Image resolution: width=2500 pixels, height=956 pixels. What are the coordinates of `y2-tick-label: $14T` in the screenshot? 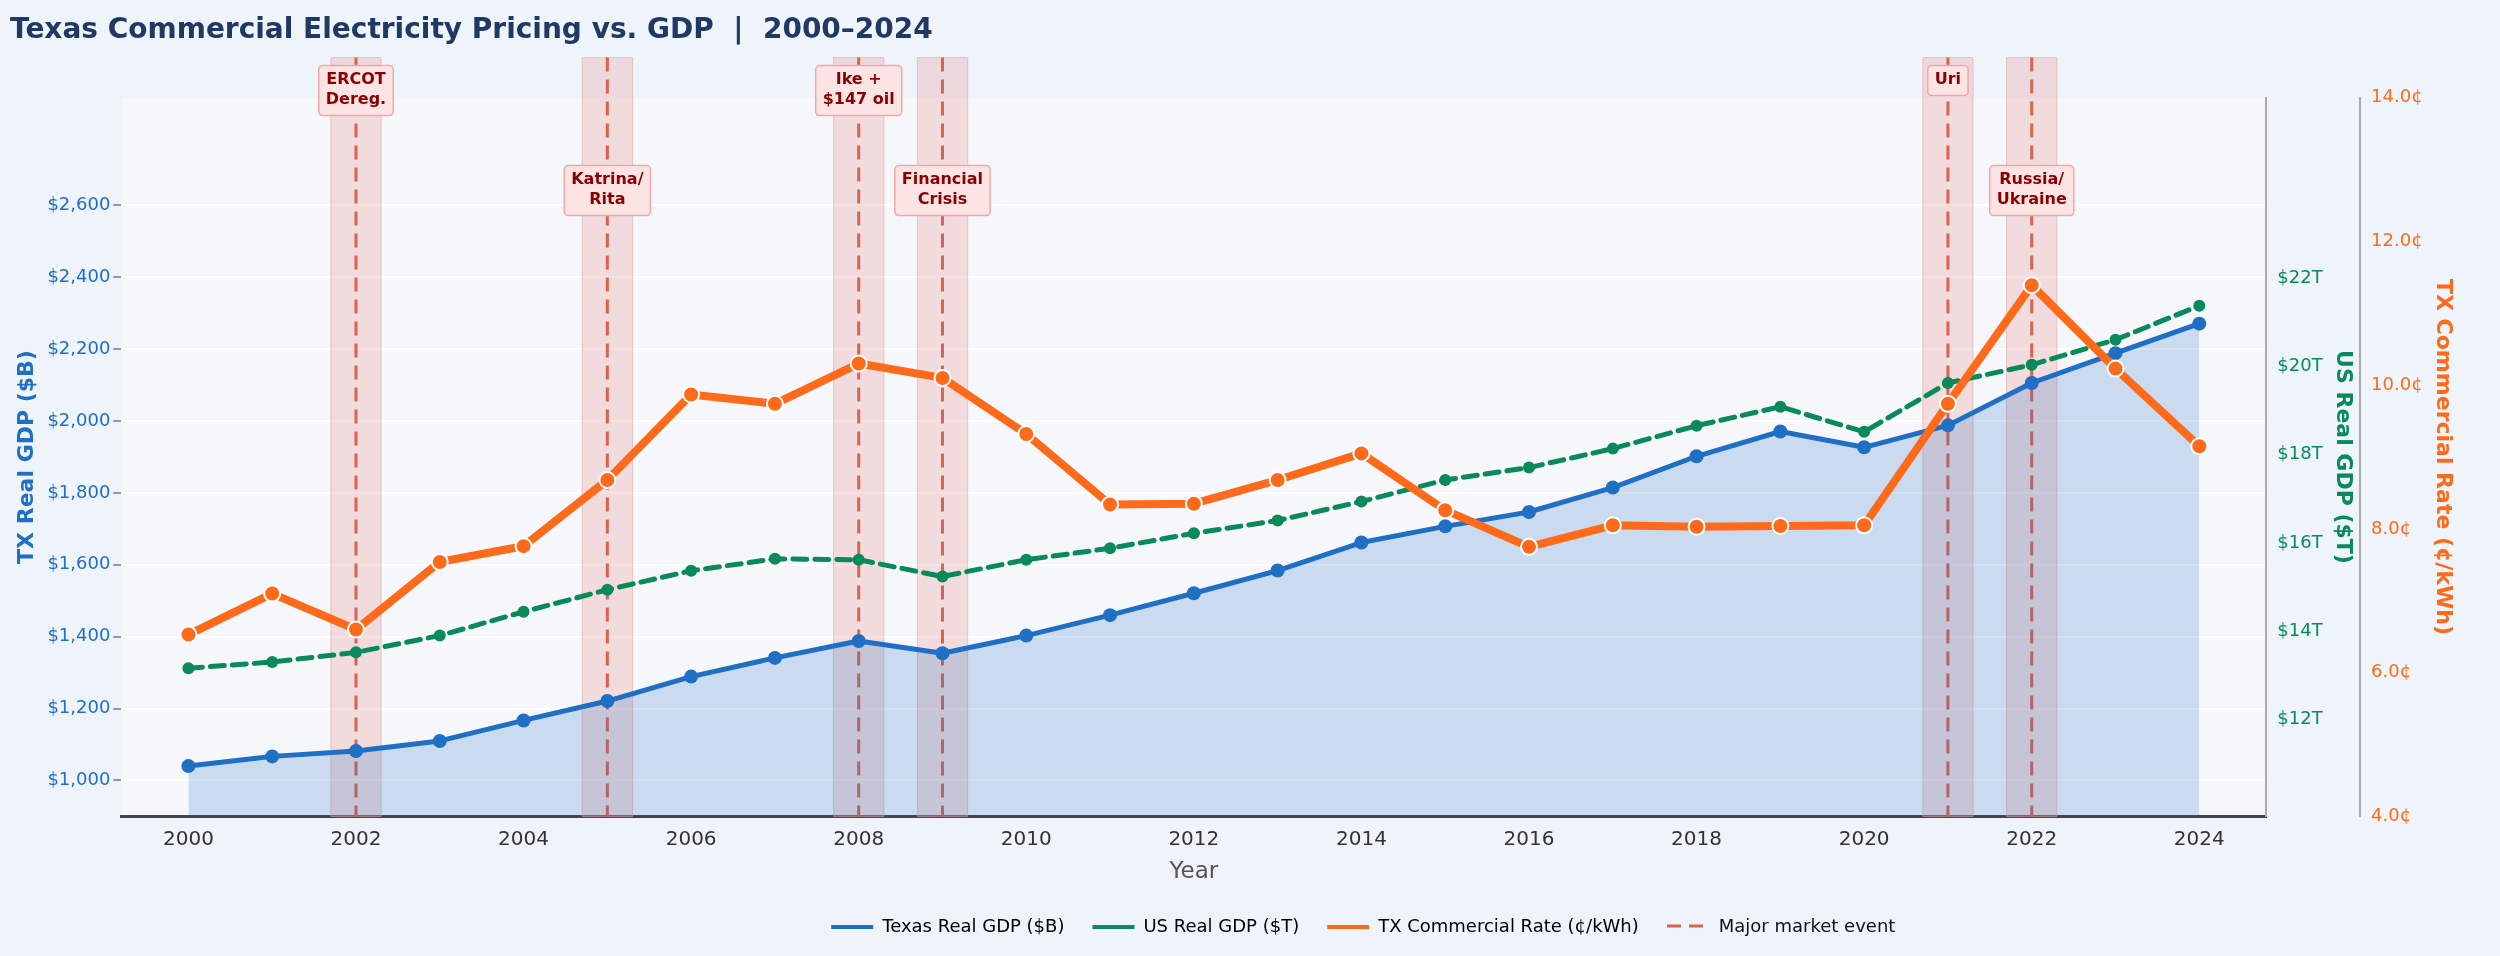 It's located at (2300, 629).